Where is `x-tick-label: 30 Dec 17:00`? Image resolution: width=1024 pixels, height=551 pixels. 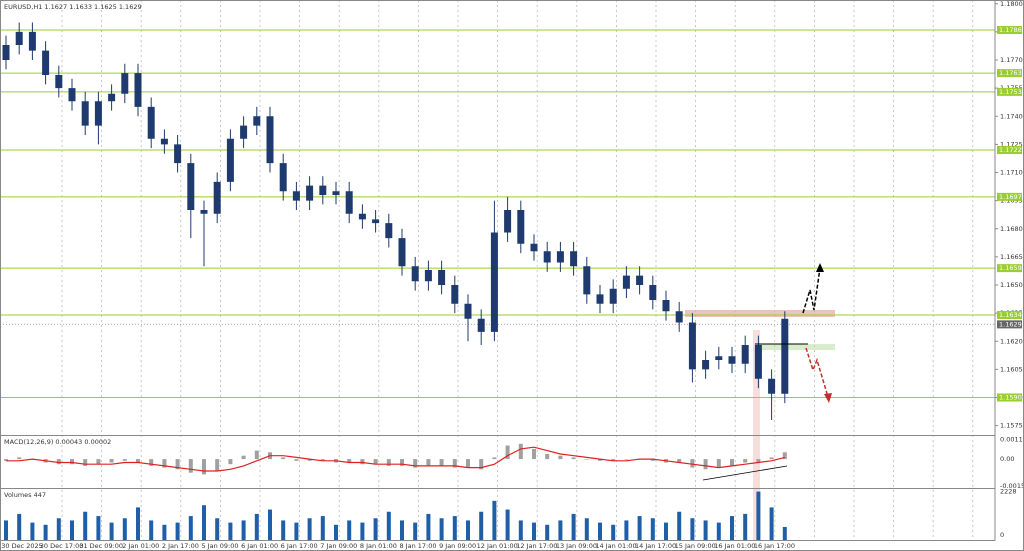
x-tick-label: 30 Dec 17:00 is located at coordinates (62, 546).